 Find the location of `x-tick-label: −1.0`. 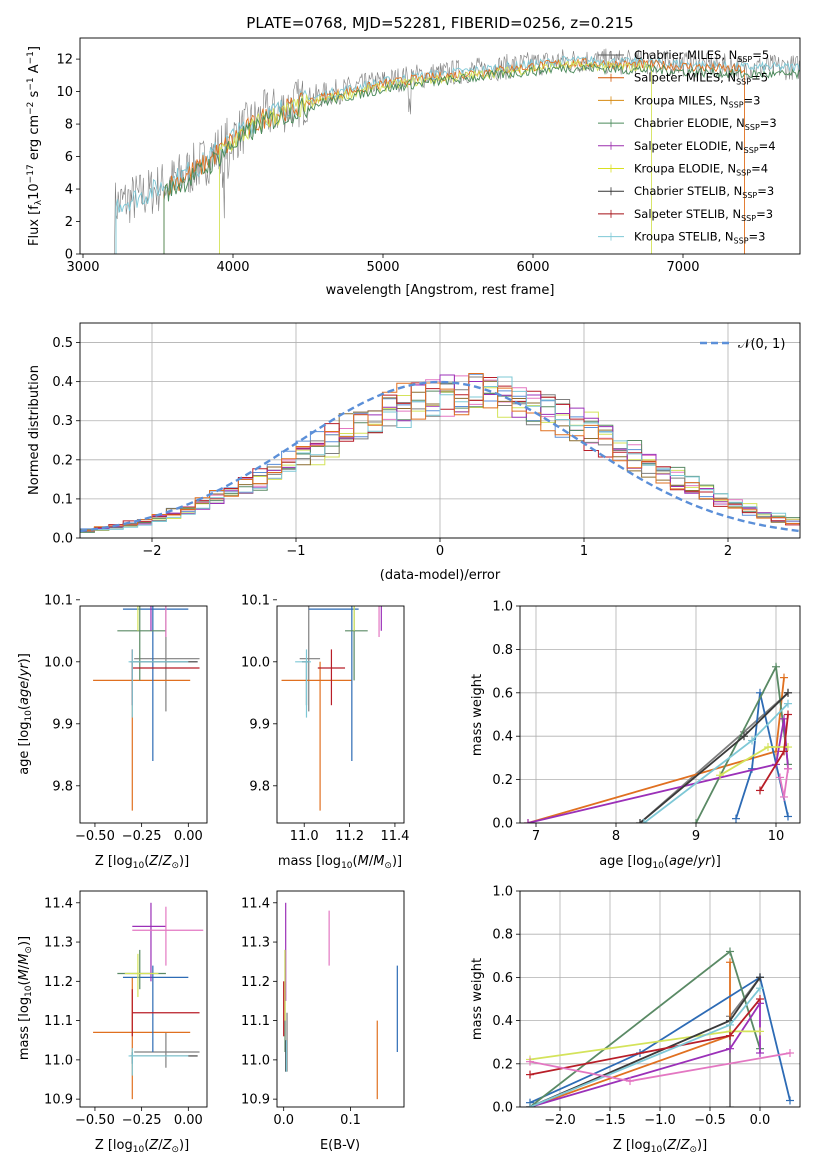

x-tick-label: −1.0 is located at coordinates (660, 1120).